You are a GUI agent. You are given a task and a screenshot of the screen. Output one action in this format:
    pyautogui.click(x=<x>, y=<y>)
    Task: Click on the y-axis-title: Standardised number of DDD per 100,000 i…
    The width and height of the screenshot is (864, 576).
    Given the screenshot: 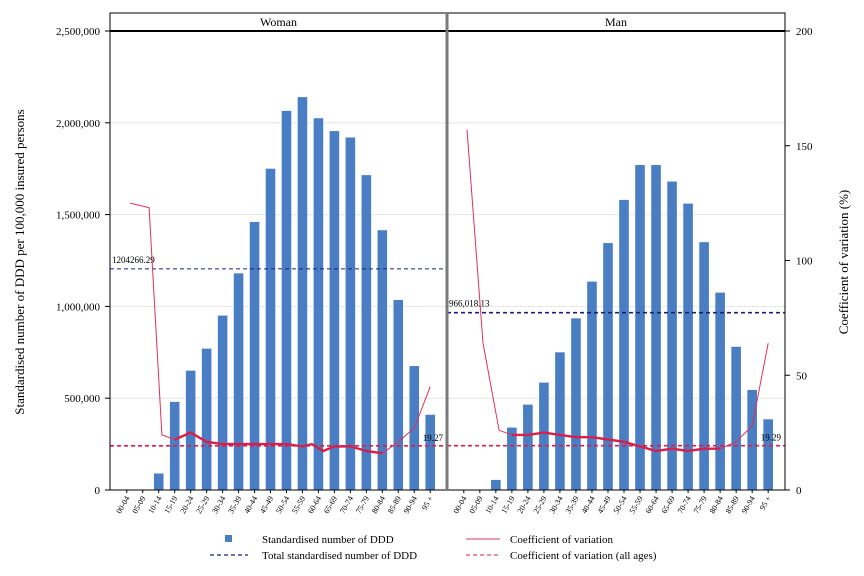 What is the action you would take?
    pyautogui.click(x=19, y=261)
    